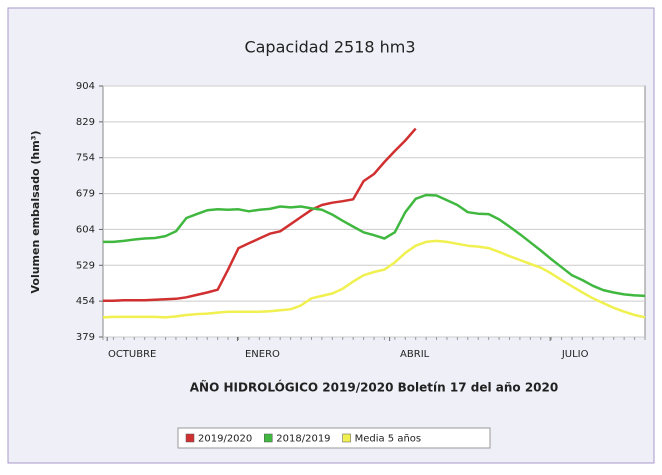 The height and width of the screenshot is (475, 662). Describe the element at coordinates (334, 438) in the screenshot. I see `legend` at that location.